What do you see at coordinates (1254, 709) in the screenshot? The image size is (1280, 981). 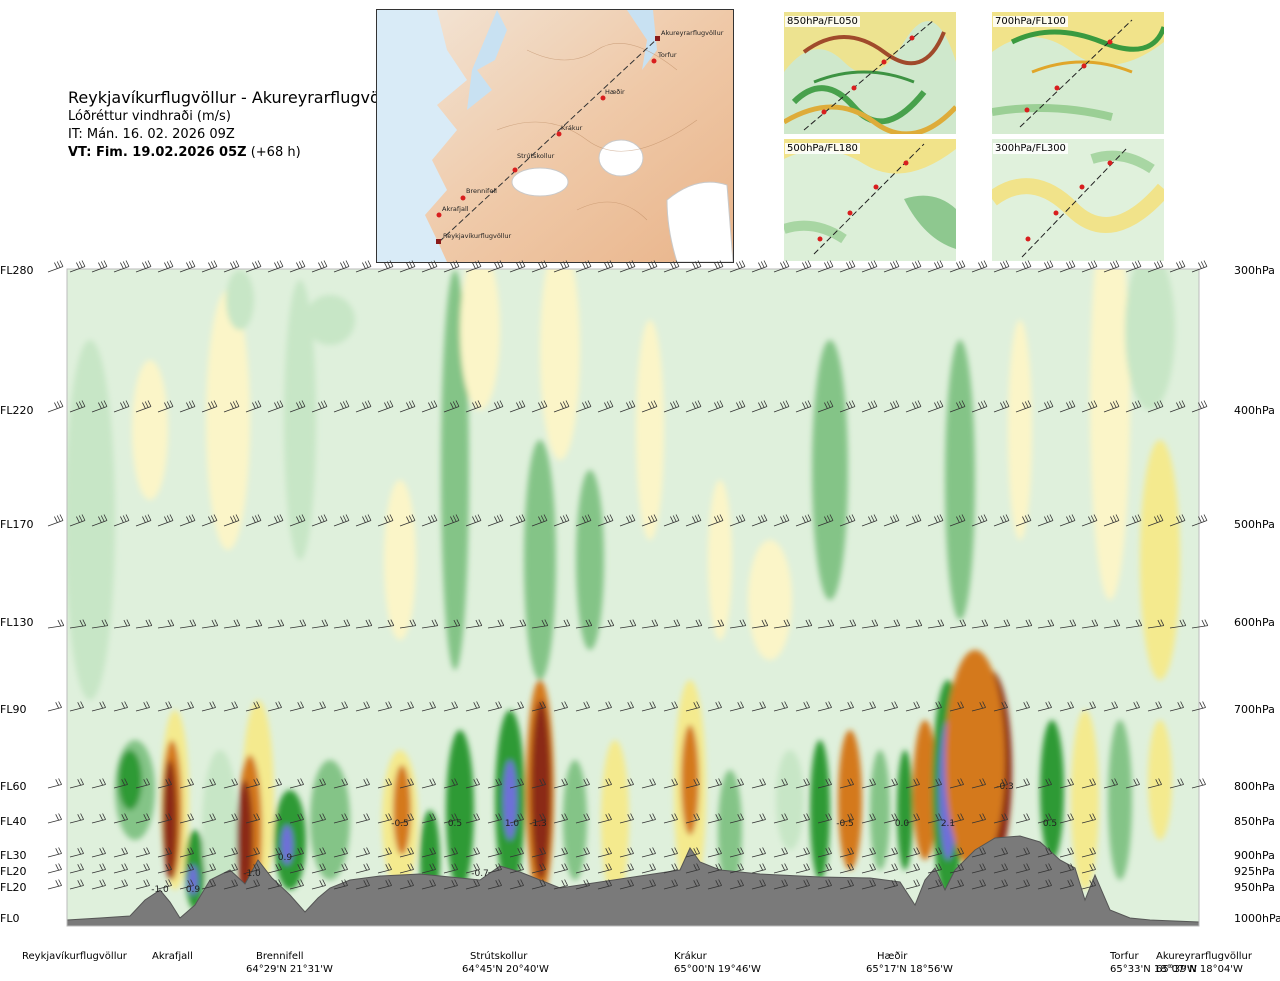 I see `right-axis-label: 700hPa` at bounding box center [1254, 709].